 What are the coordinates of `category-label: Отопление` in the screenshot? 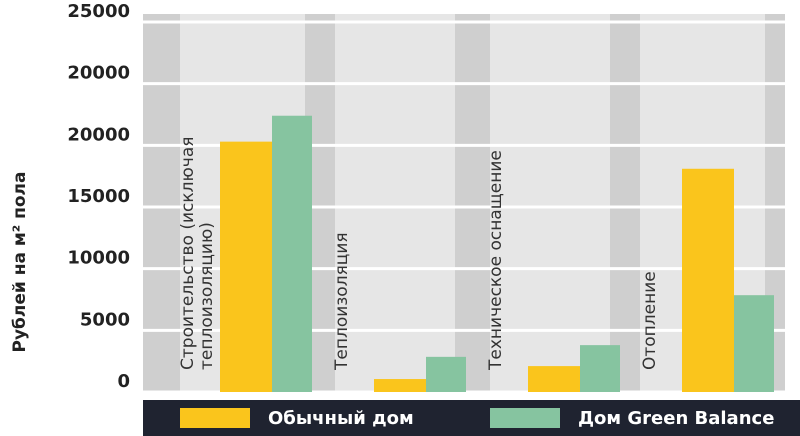 It's located at (650, 320).